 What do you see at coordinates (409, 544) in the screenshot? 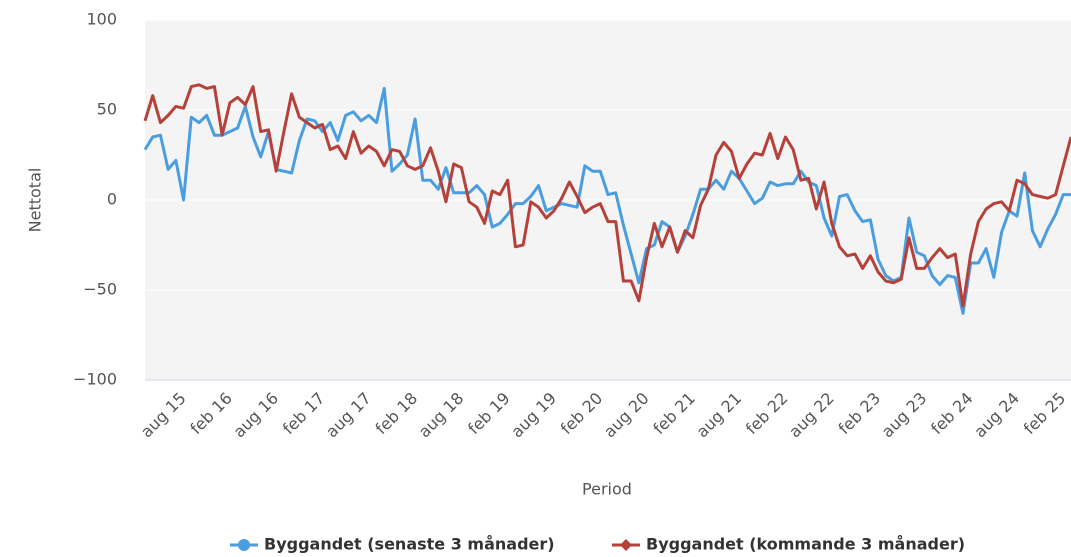
I see `legend-text: Byggandet (senaste 3 månader)` at bounding box center [409, 544].